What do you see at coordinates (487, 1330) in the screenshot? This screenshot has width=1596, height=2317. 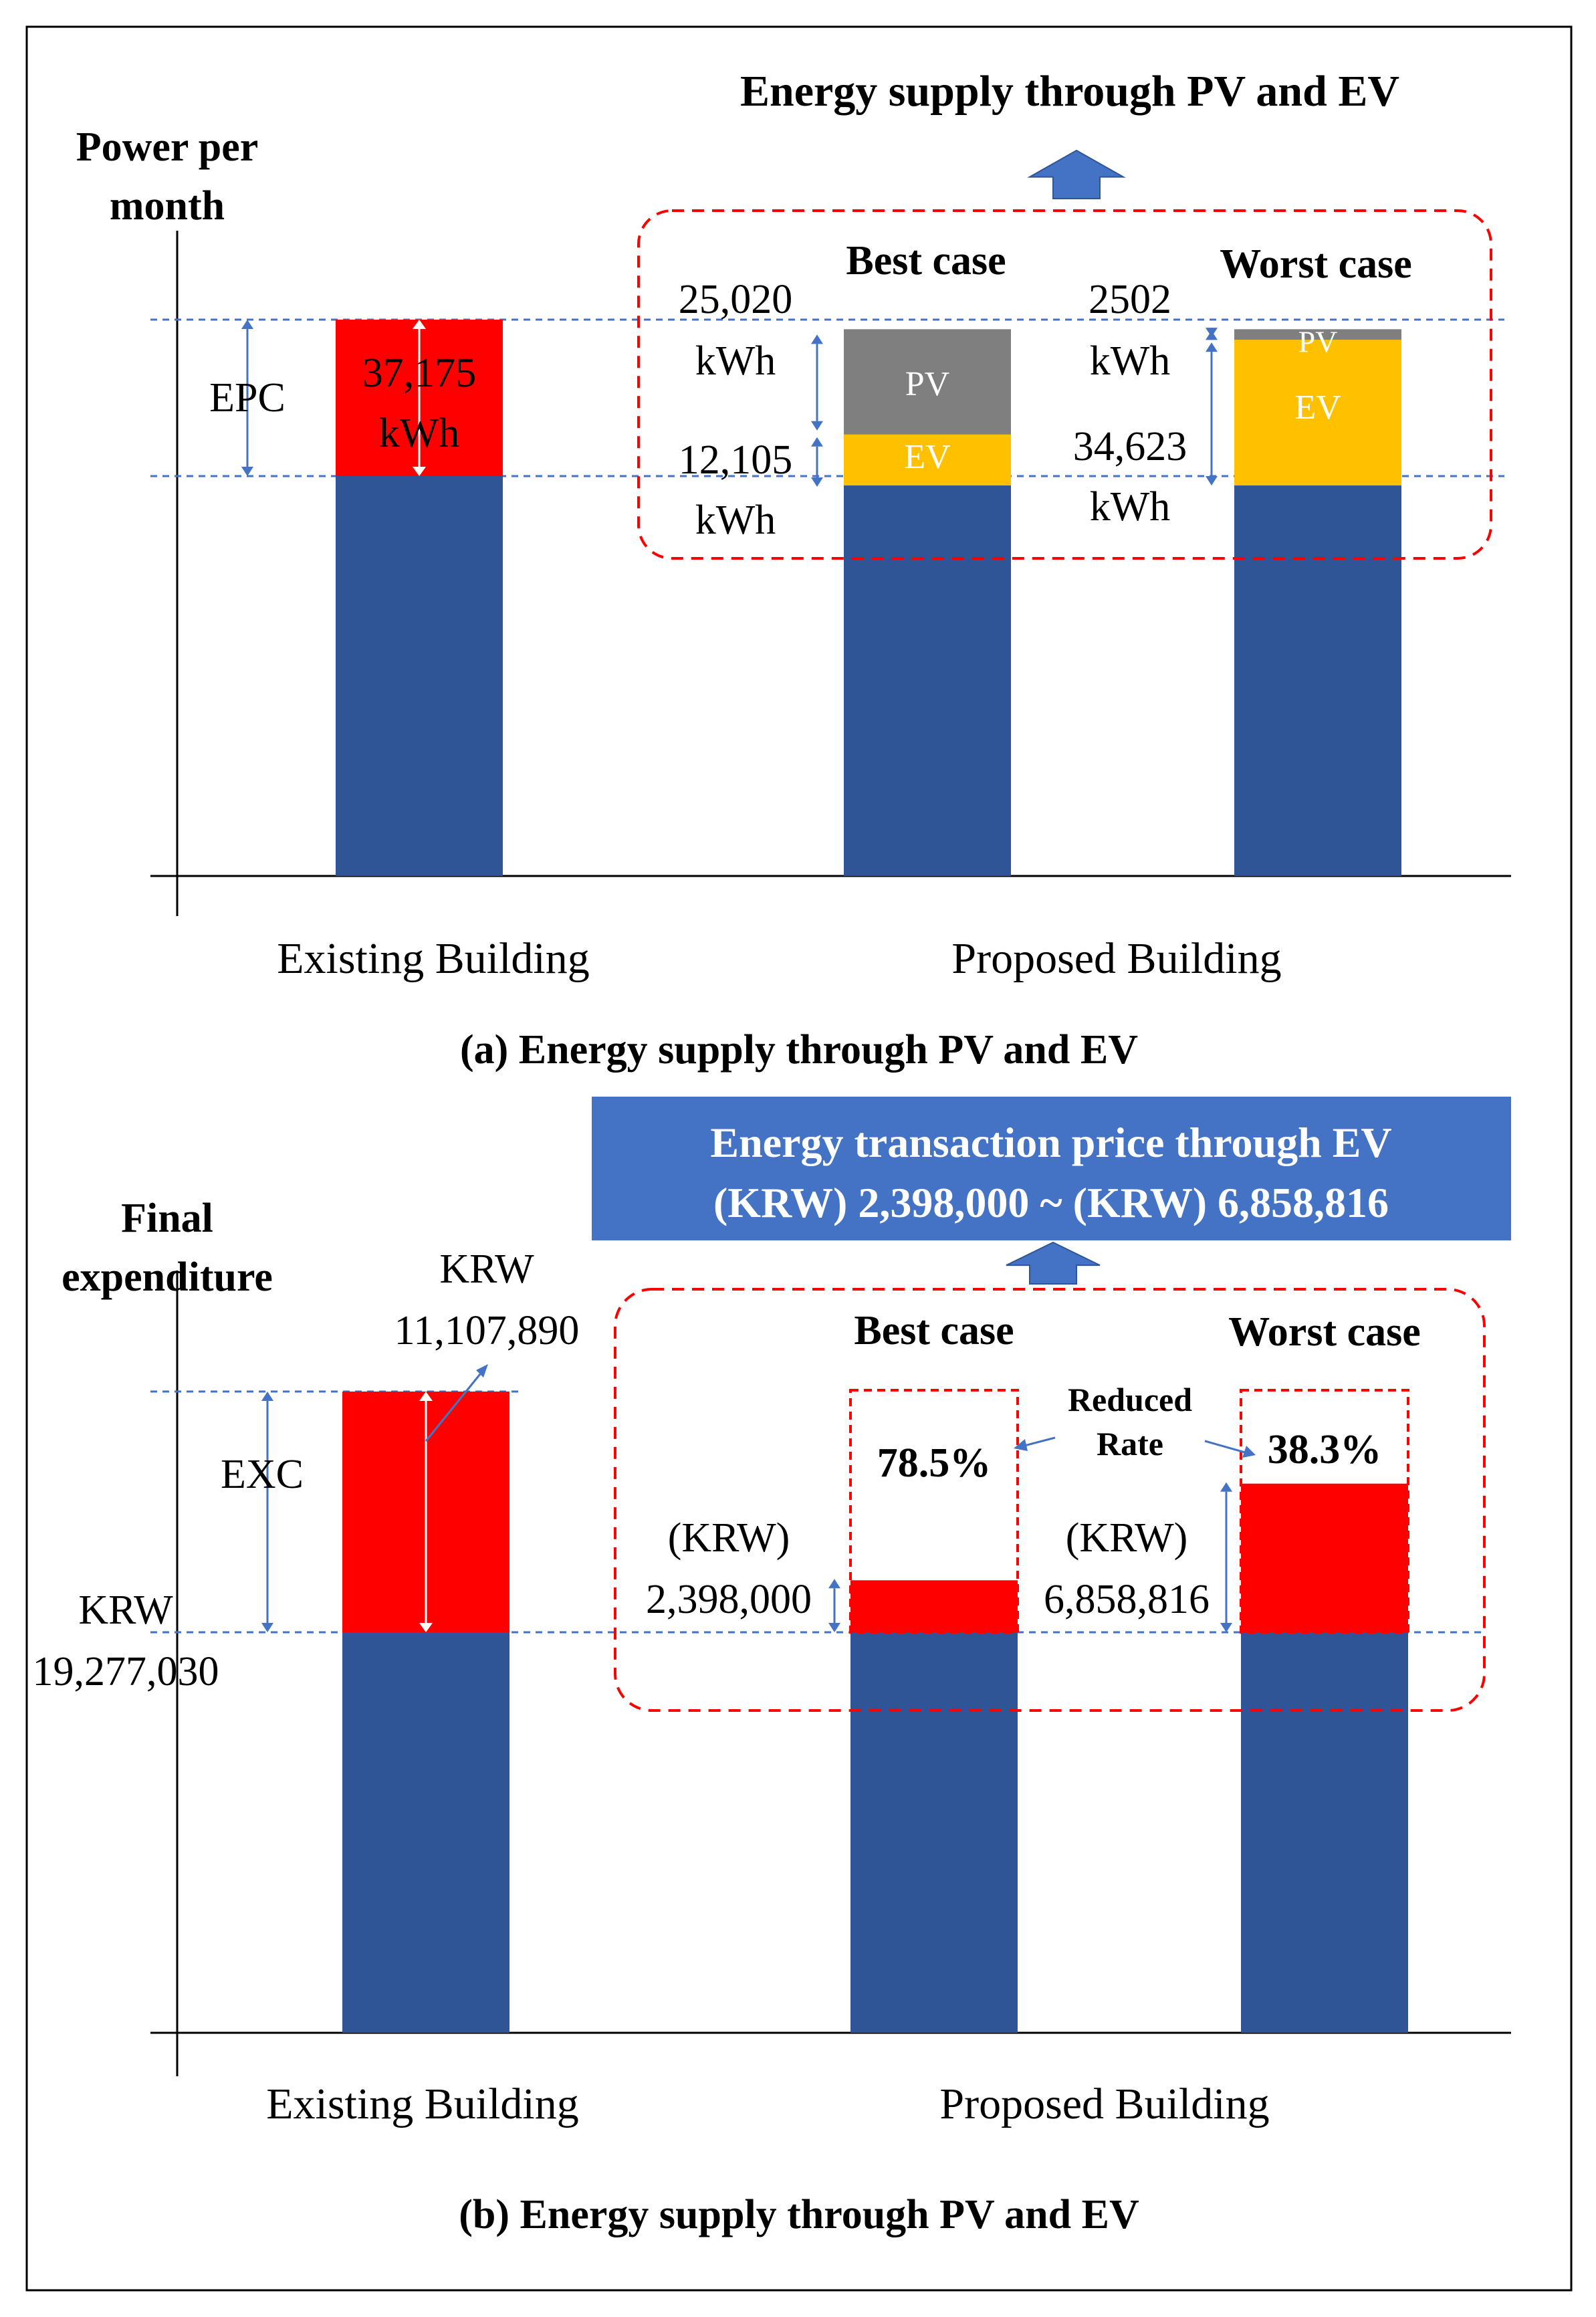 I see `b-exc-value-line-2: 11,107,890` at bounding box center [487, 1330].